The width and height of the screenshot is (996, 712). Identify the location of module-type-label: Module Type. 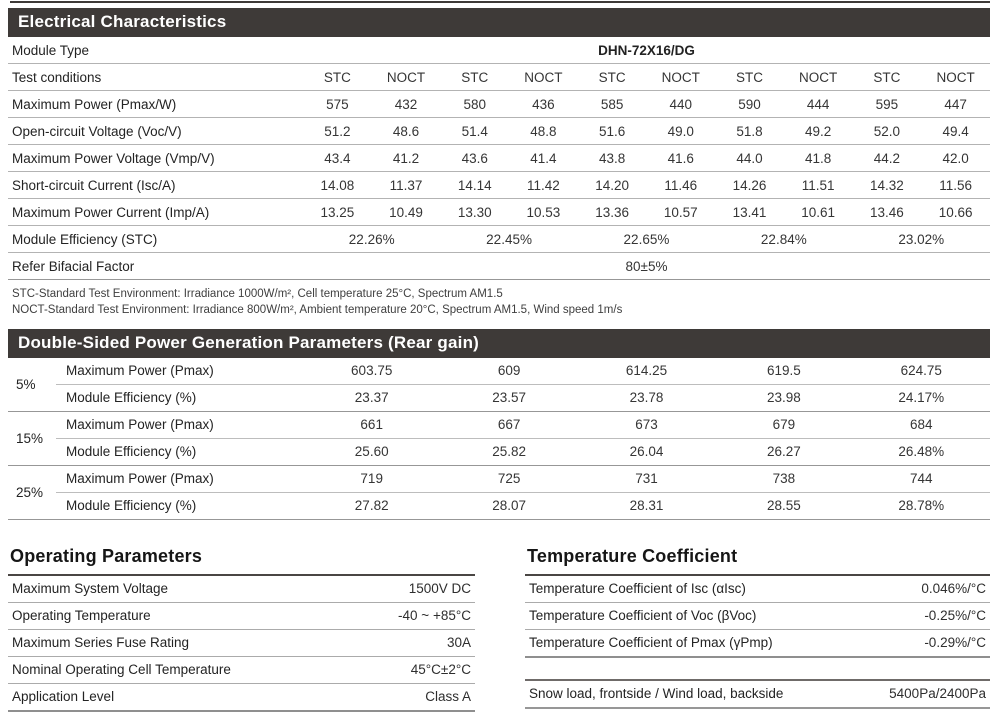
(156, 50).